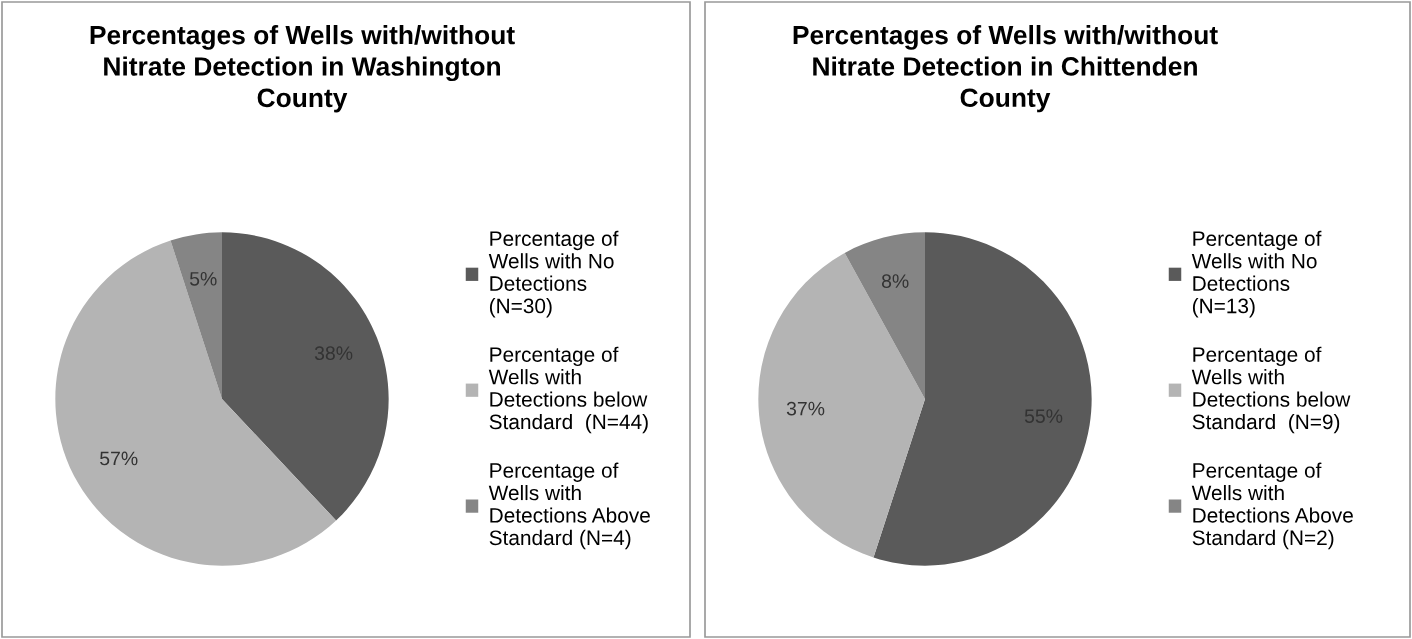  I want to click on legend-label: Percentage of Wells with No Detections (N=30), so click(553, 274).